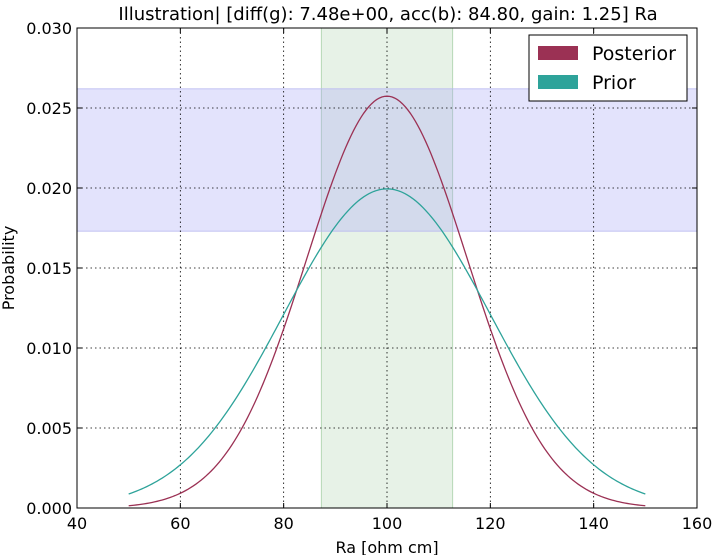 The width and height of the screenshot is (717, 555). I want to click on x-tick-label: 60, so click(180, 523).